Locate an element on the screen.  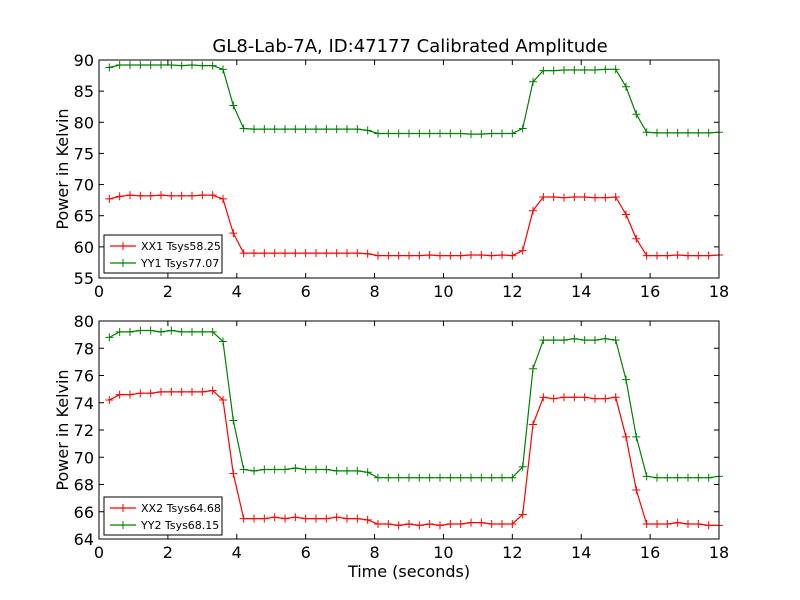
x-tick-label: 6 is located at coordinates (306, 291).